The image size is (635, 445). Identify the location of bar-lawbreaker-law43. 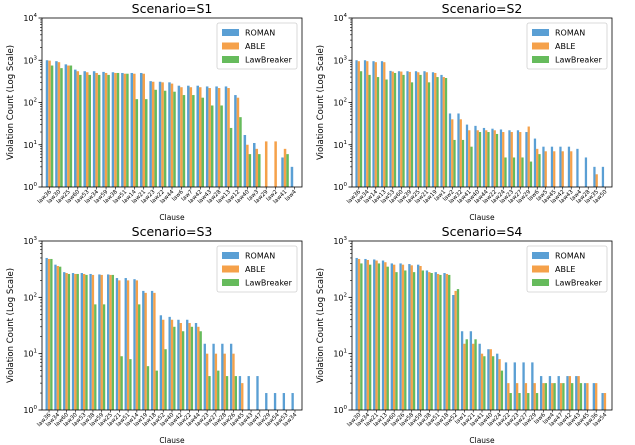
(212, 146).